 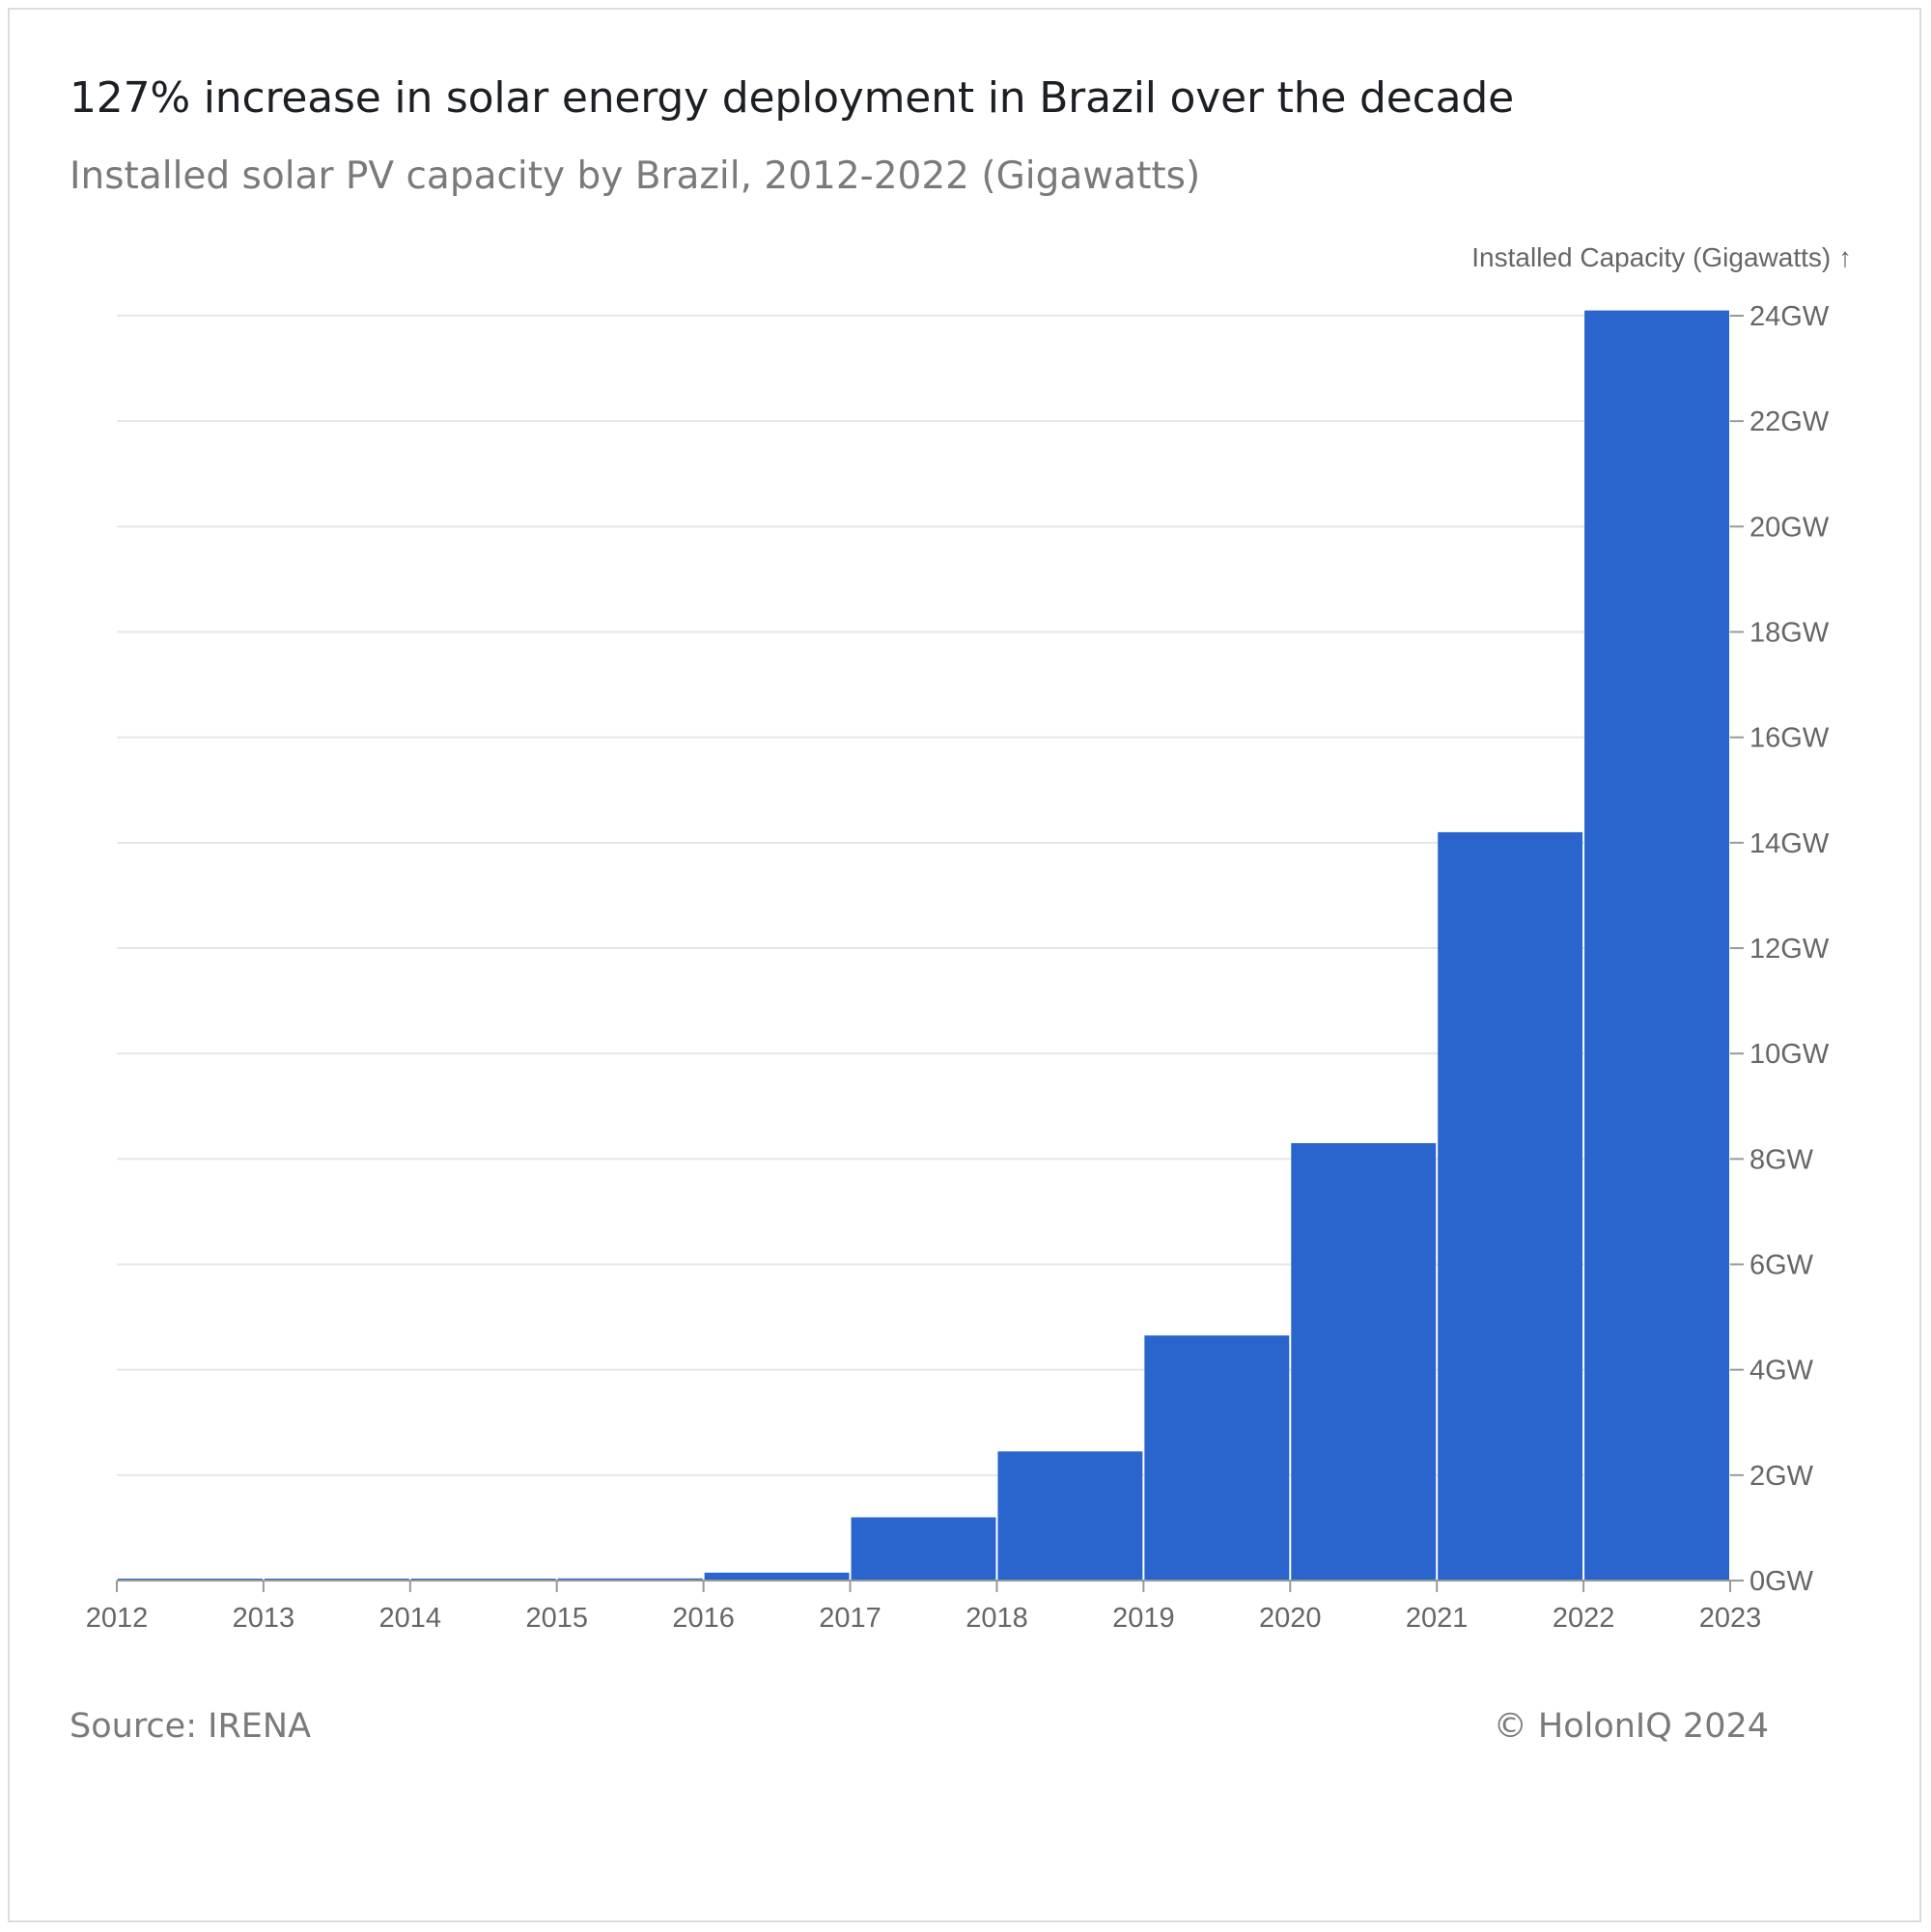 What do you see at coordinates (1584, 1619) in the screenshot?
I see `x-tick-label: 2022` at bounding box center [1584, 1619].